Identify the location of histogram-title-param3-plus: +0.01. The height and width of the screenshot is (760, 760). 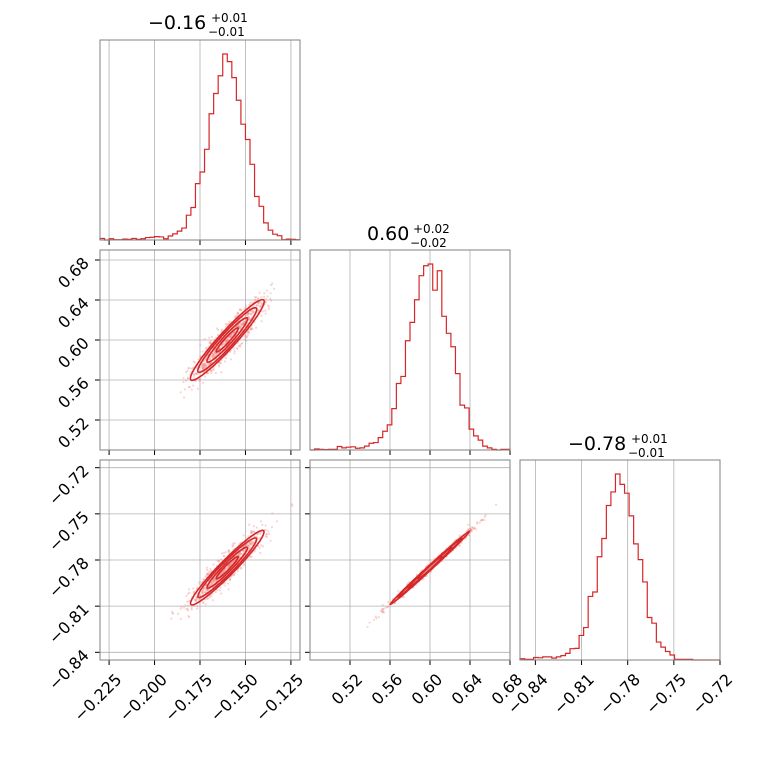
(649, 439).